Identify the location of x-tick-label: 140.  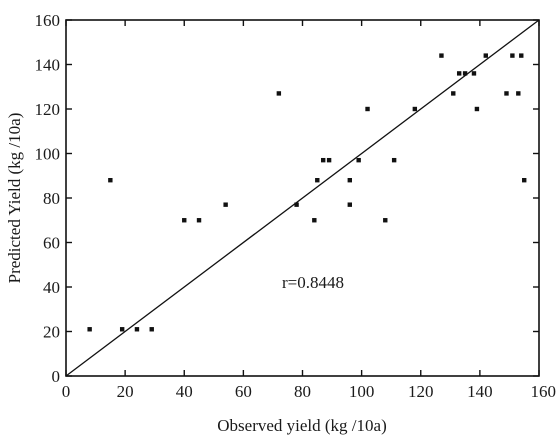
(480, 391).